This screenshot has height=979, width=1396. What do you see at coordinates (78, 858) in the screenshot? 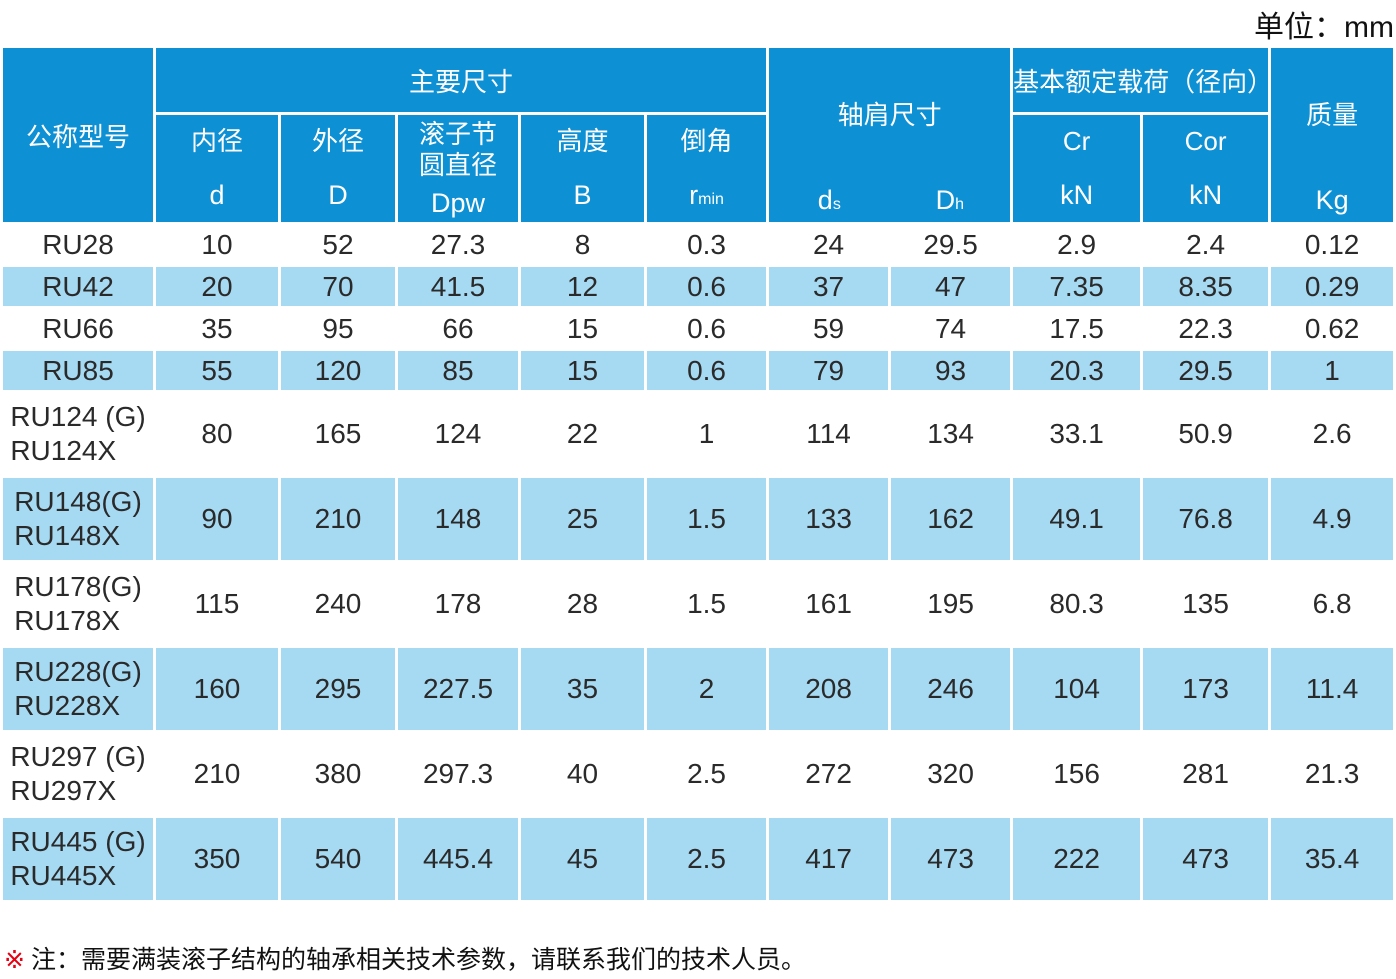
I see `model-name: RU445 (G) RU445X` at bounding box center [78, 858].